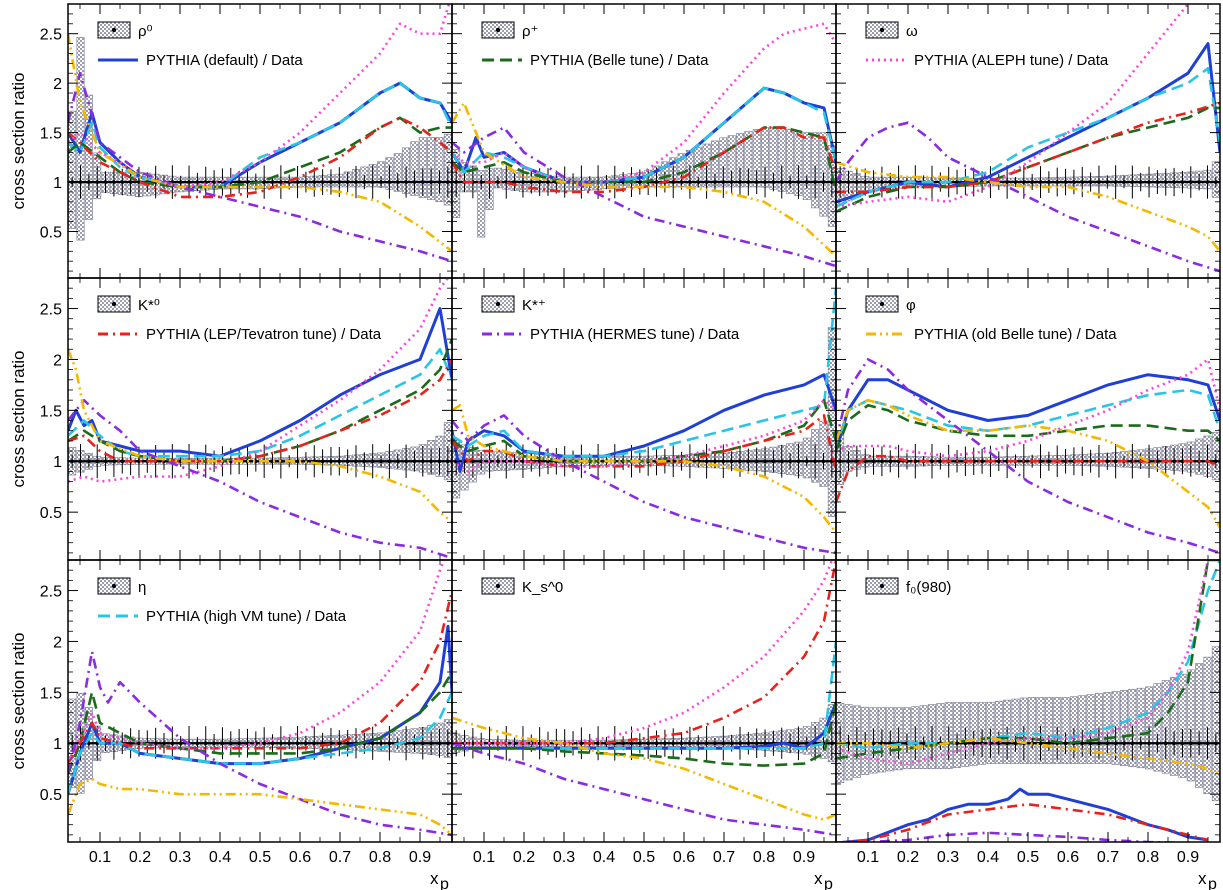 This screenshot has width=1223, height=890. What do you see at coordinates (635, 334) in the screenshot?
I see `legend-entry-hermes: PYTHIA (HERMES tune) / Data` at bounding box center [635, 334].